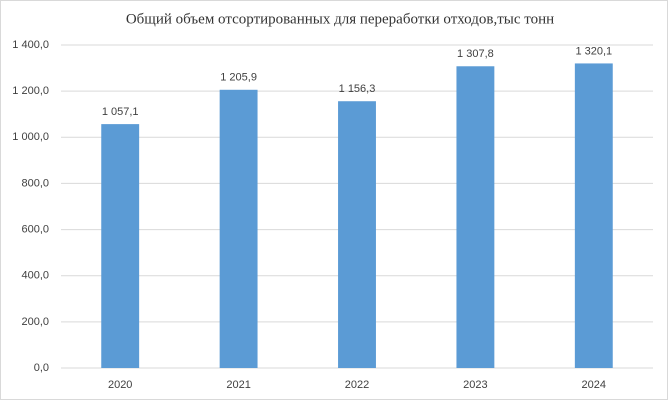 This screenshot has width=668, height=400. What do you see at coordinates (35, 229) in the screenshot?
I see `y-tick-label: 600,0` at bounding box center [35, 229].